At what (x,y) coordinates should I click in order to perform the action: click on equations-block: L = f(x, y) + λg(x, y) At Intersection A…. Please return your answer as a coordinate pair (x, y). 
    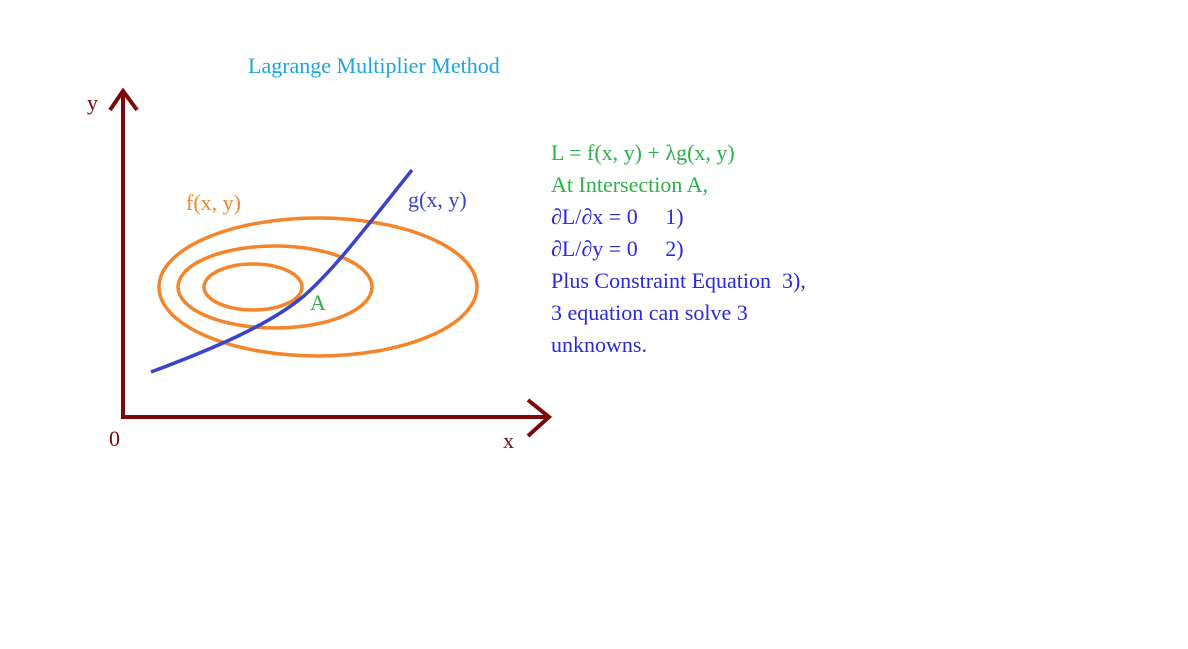
    Looking at the image, I should click on (678, 252).